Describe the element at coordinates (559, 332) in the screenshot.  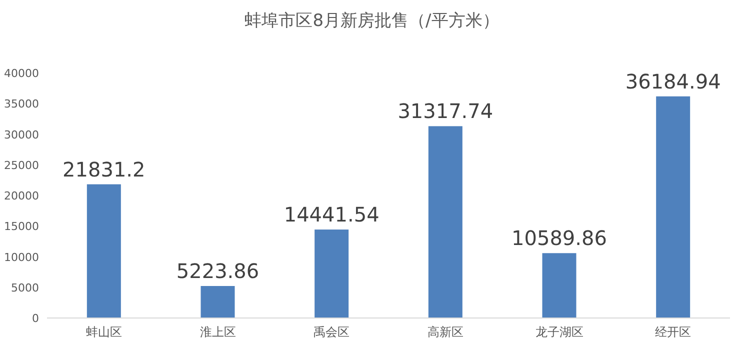
I see `x-tick-label: 龙子湖区` at that location.